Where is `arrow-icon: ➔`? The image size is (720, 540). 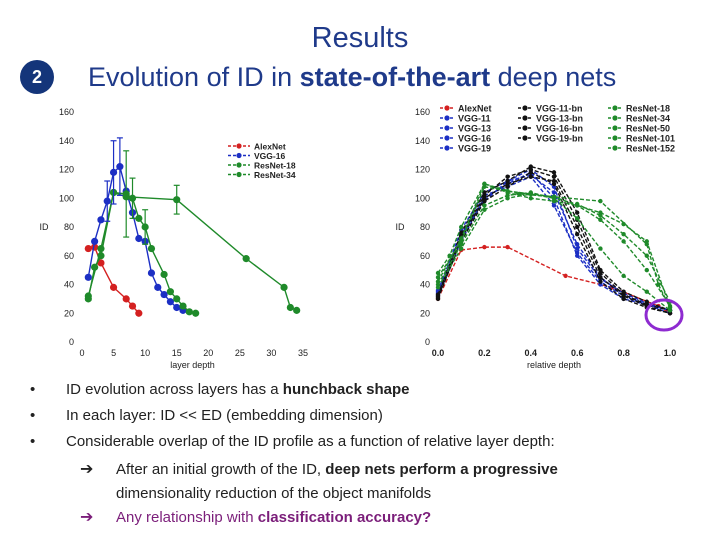 arrow-icon: ➔ is located at coordinates (87, 469).